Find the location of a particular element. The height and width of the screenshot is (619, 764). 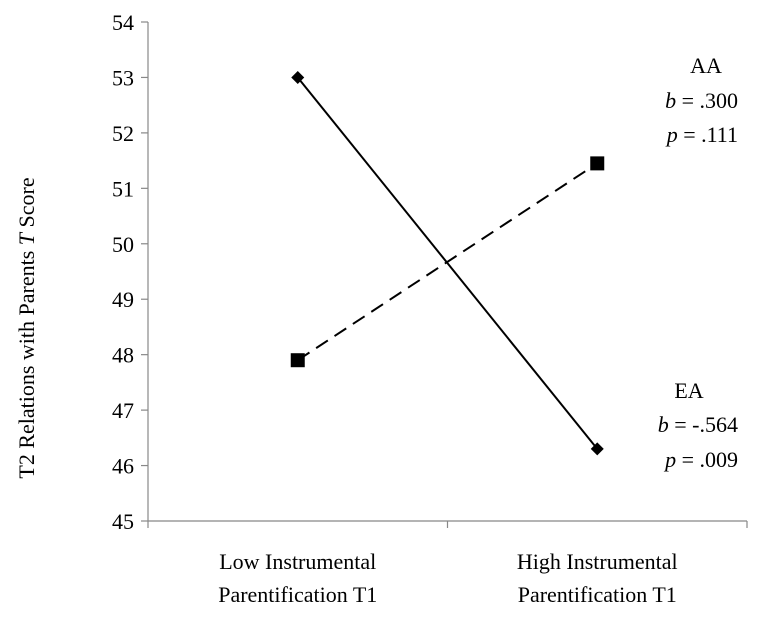

annotation-aa-group: AA is located at coordinates (706, 65).